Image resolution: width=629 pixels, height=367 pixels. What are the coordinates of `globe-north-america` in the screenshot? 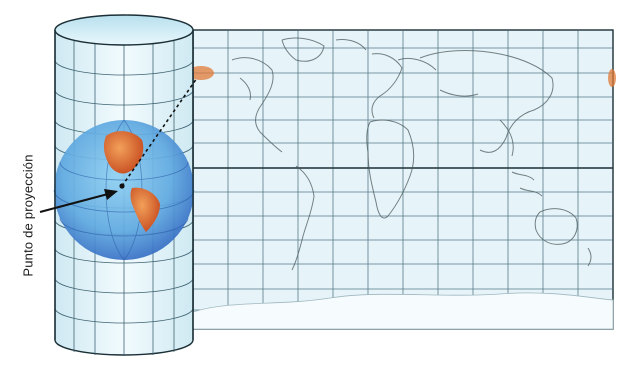 It's located at (123, 152).